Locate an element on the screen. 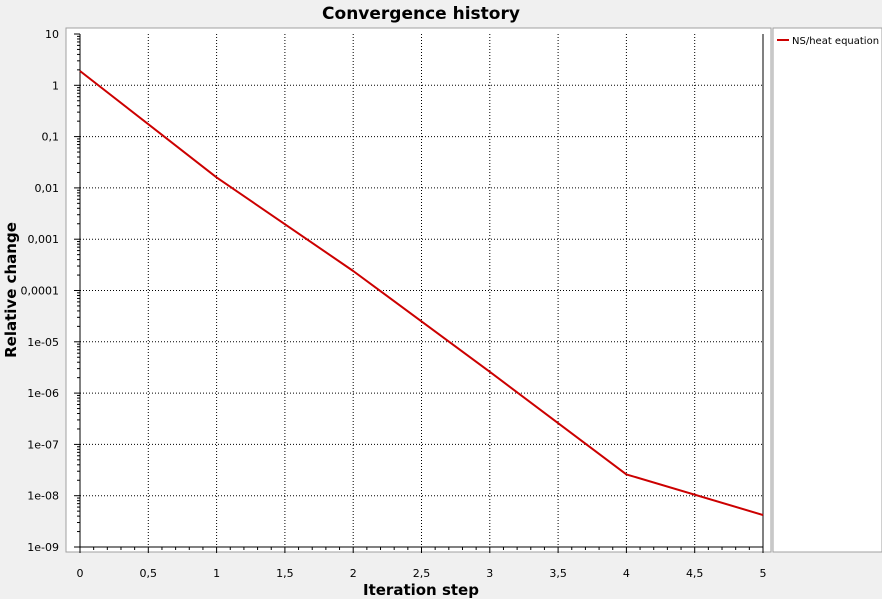  y-tick-label: 0,001 is located at coordinates (44, 239).